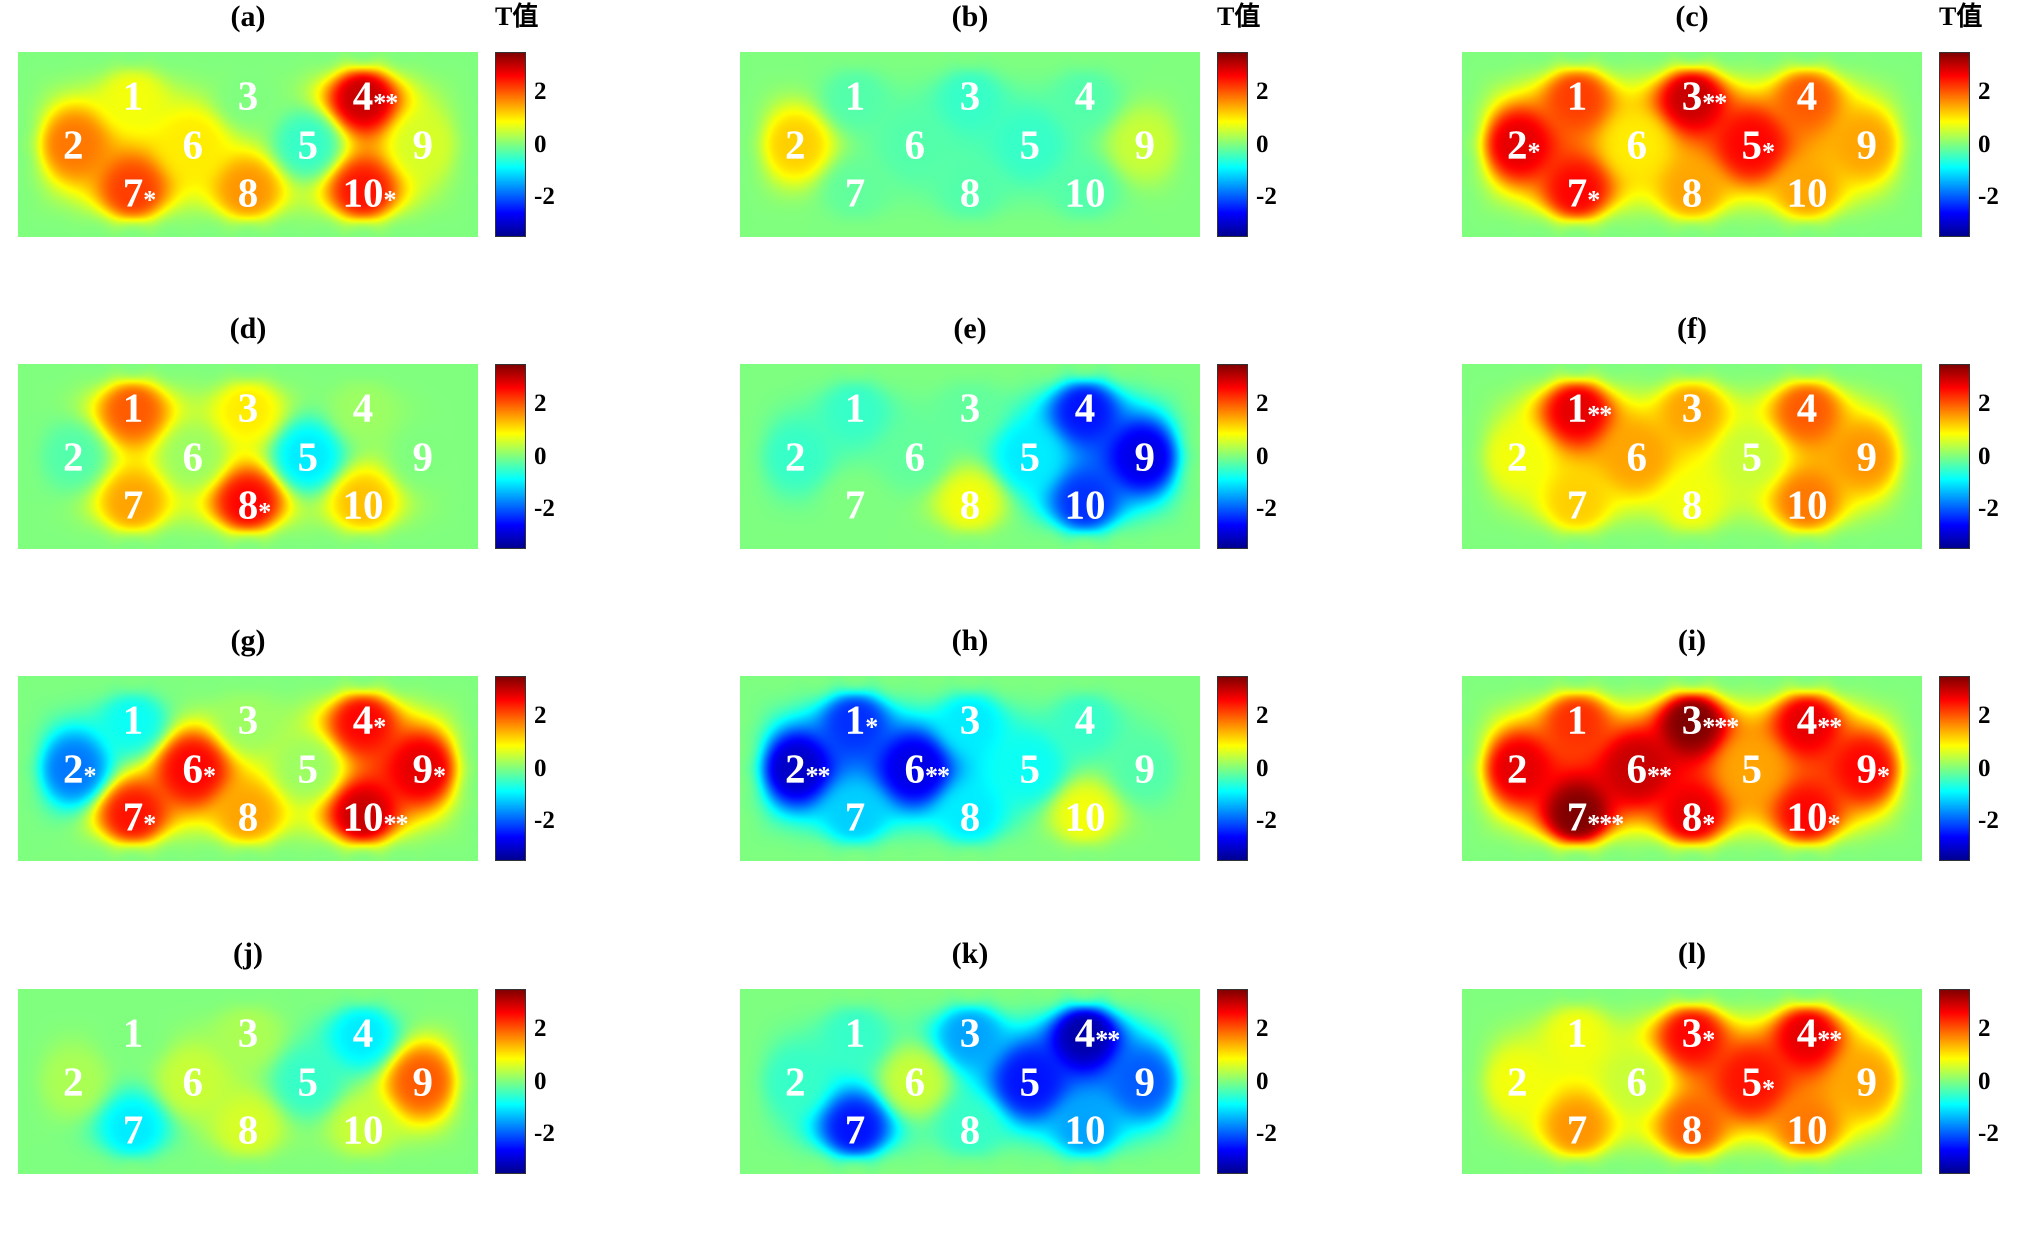 The height and width of the screenshot is (1245, 2022). I want to click on panel-c: (c) 1 2* 3** 4 5* 6 7* 8 9 10 2 0 -2 T值, so click(1742, 154).